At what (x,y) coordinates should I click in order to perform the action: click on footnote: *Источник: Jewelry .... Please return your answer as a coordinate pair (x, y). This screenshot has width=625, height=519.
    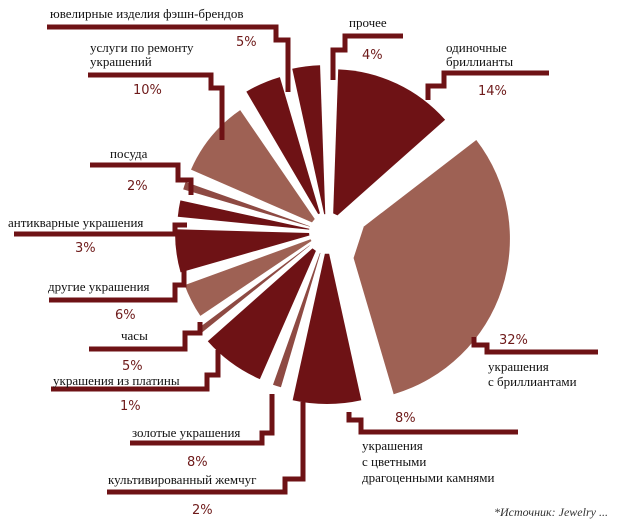
    Looking at the image, I should click on (551, 512).